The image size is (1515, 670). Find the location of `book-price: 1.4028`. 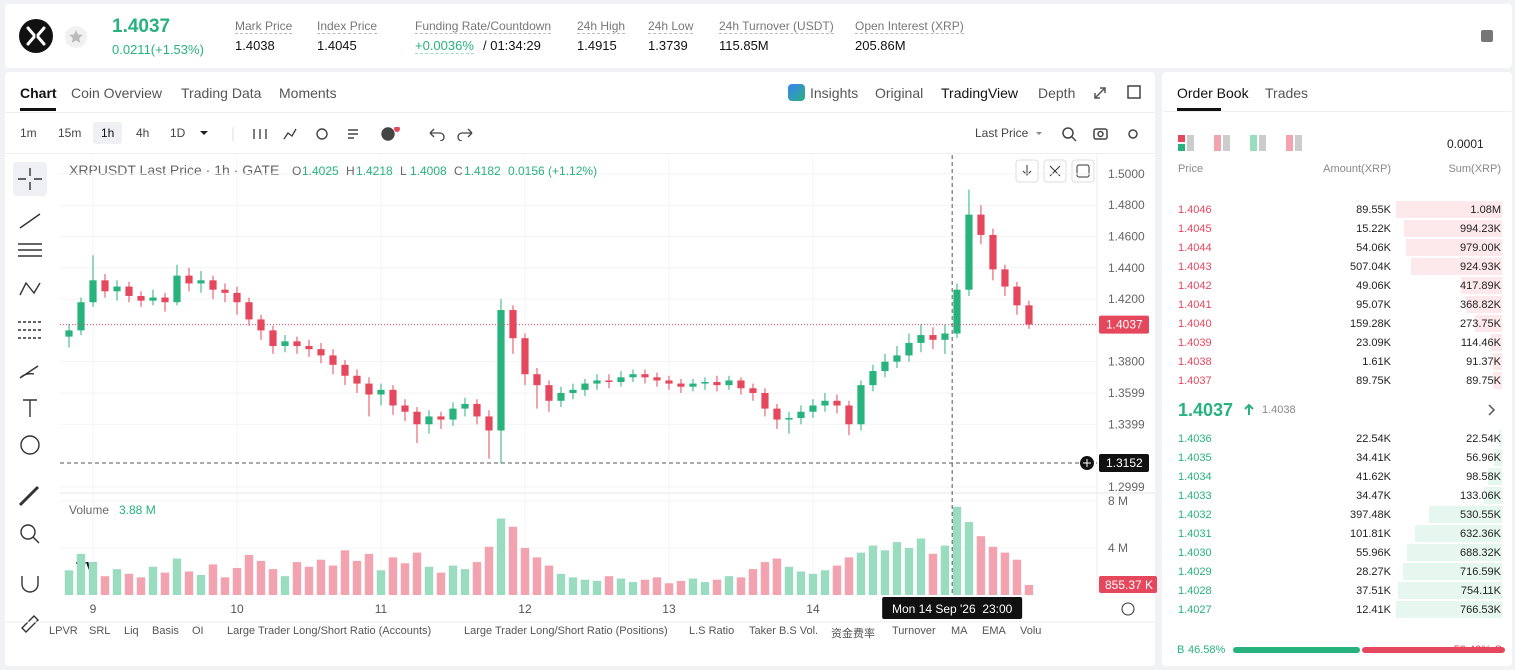

book-price: 1.4028 is located at coordinates (1195, 591).